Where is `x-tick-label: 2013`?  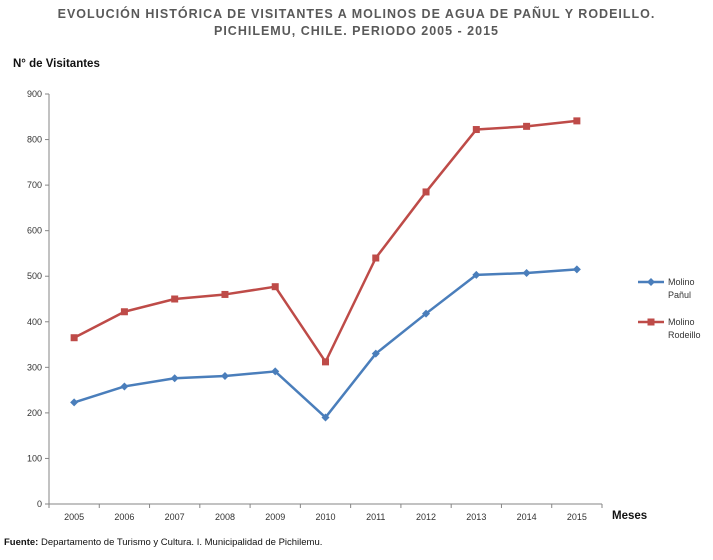 x-tick-label: 2013 is located at coordinates (476, 517).